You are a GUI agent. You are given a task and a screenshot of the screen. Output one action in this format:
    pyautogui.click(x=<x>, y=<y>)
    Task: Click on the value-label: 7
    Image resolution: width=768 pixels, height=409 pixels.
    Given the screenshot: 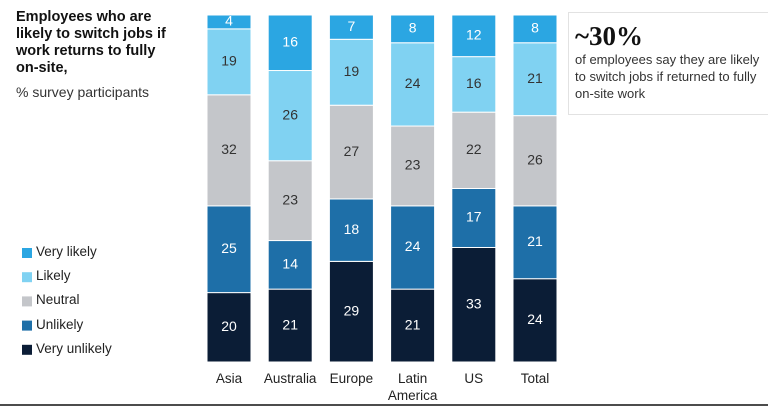 What is the action you would take?
    pyautogui.click(x=352, y=26)
    